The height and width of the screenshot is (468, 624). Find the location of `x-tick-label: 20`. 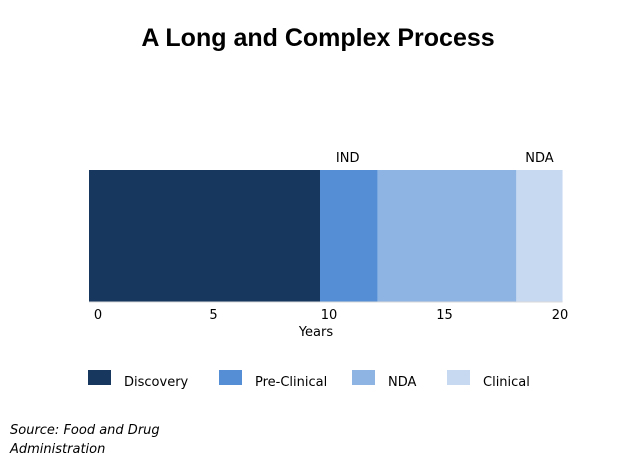

x-tick-label: 20 is located at coordinates (560, 315).